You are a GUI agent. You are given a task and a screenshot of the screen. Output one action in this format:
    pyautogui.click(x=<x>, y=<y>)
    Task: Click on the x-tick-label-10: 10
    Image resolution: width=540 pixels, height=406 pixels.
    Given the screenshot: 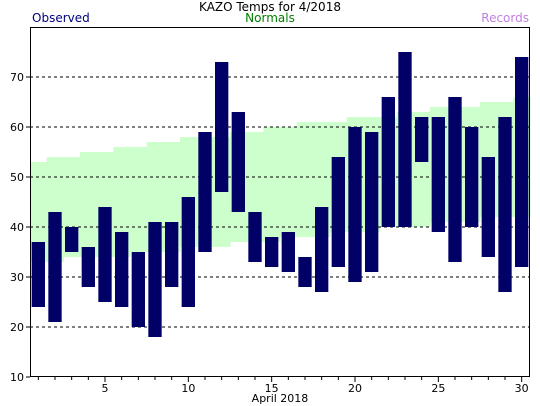 What is the action you would take?
    pyautogui.click(x=188, y=388)
    